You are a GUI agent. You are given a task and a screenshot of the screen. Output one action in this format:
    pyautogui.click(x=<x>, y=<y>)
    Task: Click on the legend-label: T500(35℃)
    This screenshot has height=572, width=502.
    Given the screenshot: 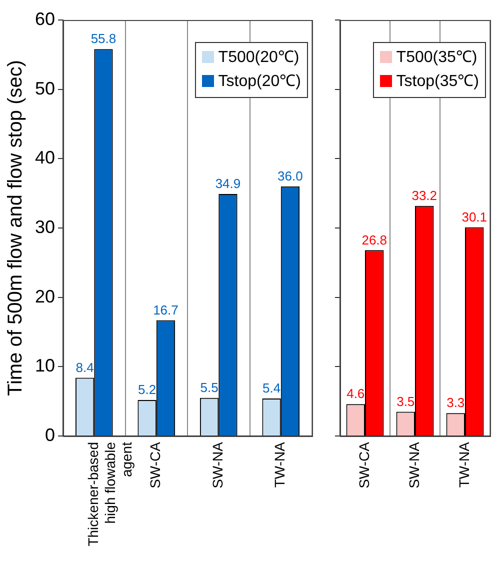 What is the action you would take?
    pyautogui.click(x=436, y=58)
    